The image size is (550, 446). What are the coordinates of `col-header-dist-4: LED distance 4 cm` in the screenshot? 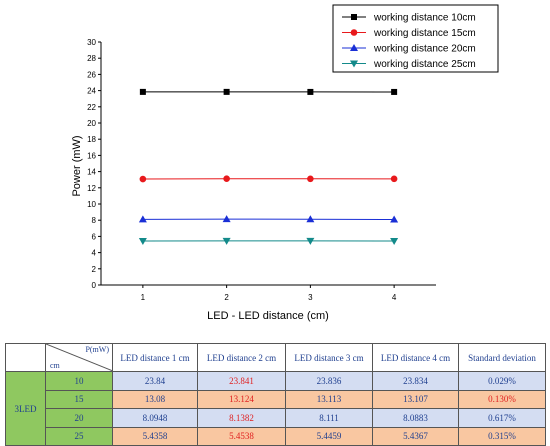 It's located at (416, 358).